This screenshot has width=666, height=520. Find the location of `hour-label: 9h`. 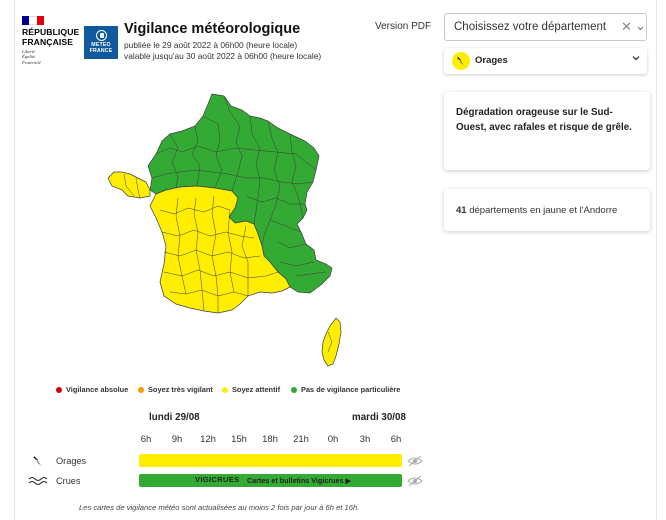

hour-label: 9h is located at coordinates (177, 439).